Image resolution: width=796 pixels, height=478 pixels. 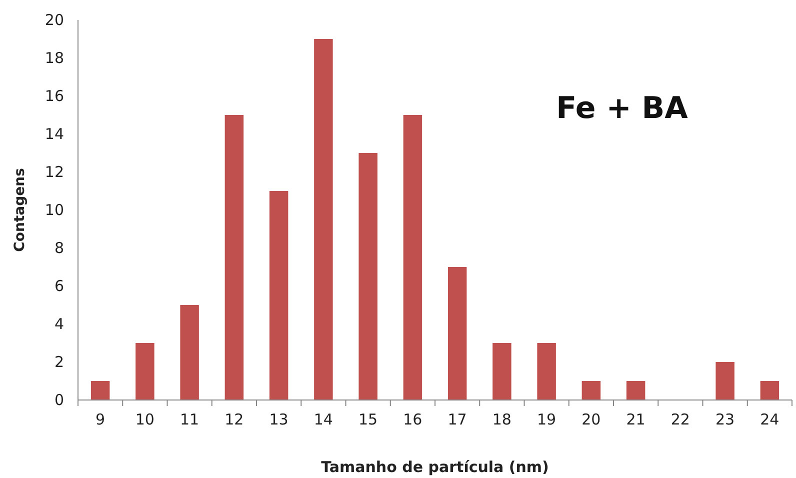 What do you see at coordinates (54, 171) in the screenshot?
I see `y-tick-label: 12` at bounding box center [54, 171].